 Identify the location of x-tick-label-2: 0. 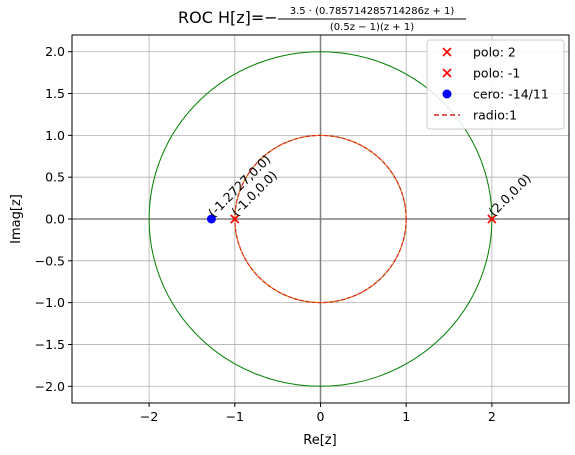
(321, 416).